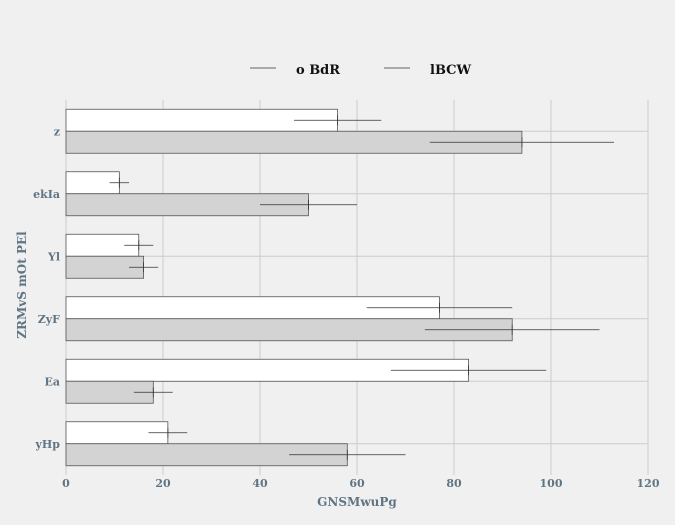  Describe the element at coordinates (57, 131) in the screenshot. I see `y-tick-label: z` at that location.